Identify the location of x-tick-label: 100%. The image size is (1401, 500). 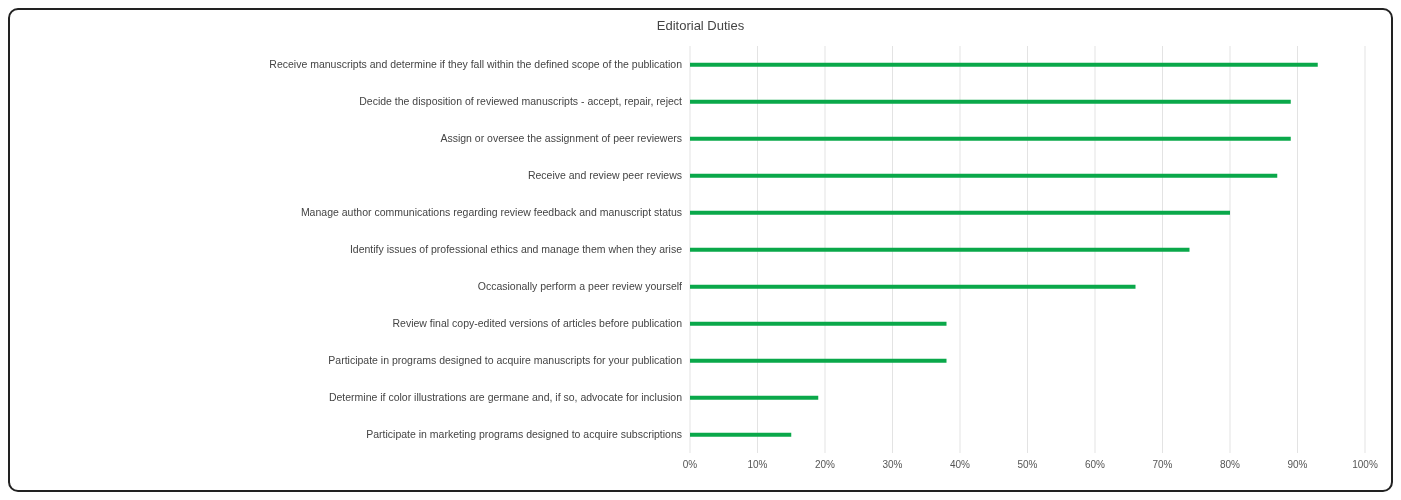
(1365, 465).